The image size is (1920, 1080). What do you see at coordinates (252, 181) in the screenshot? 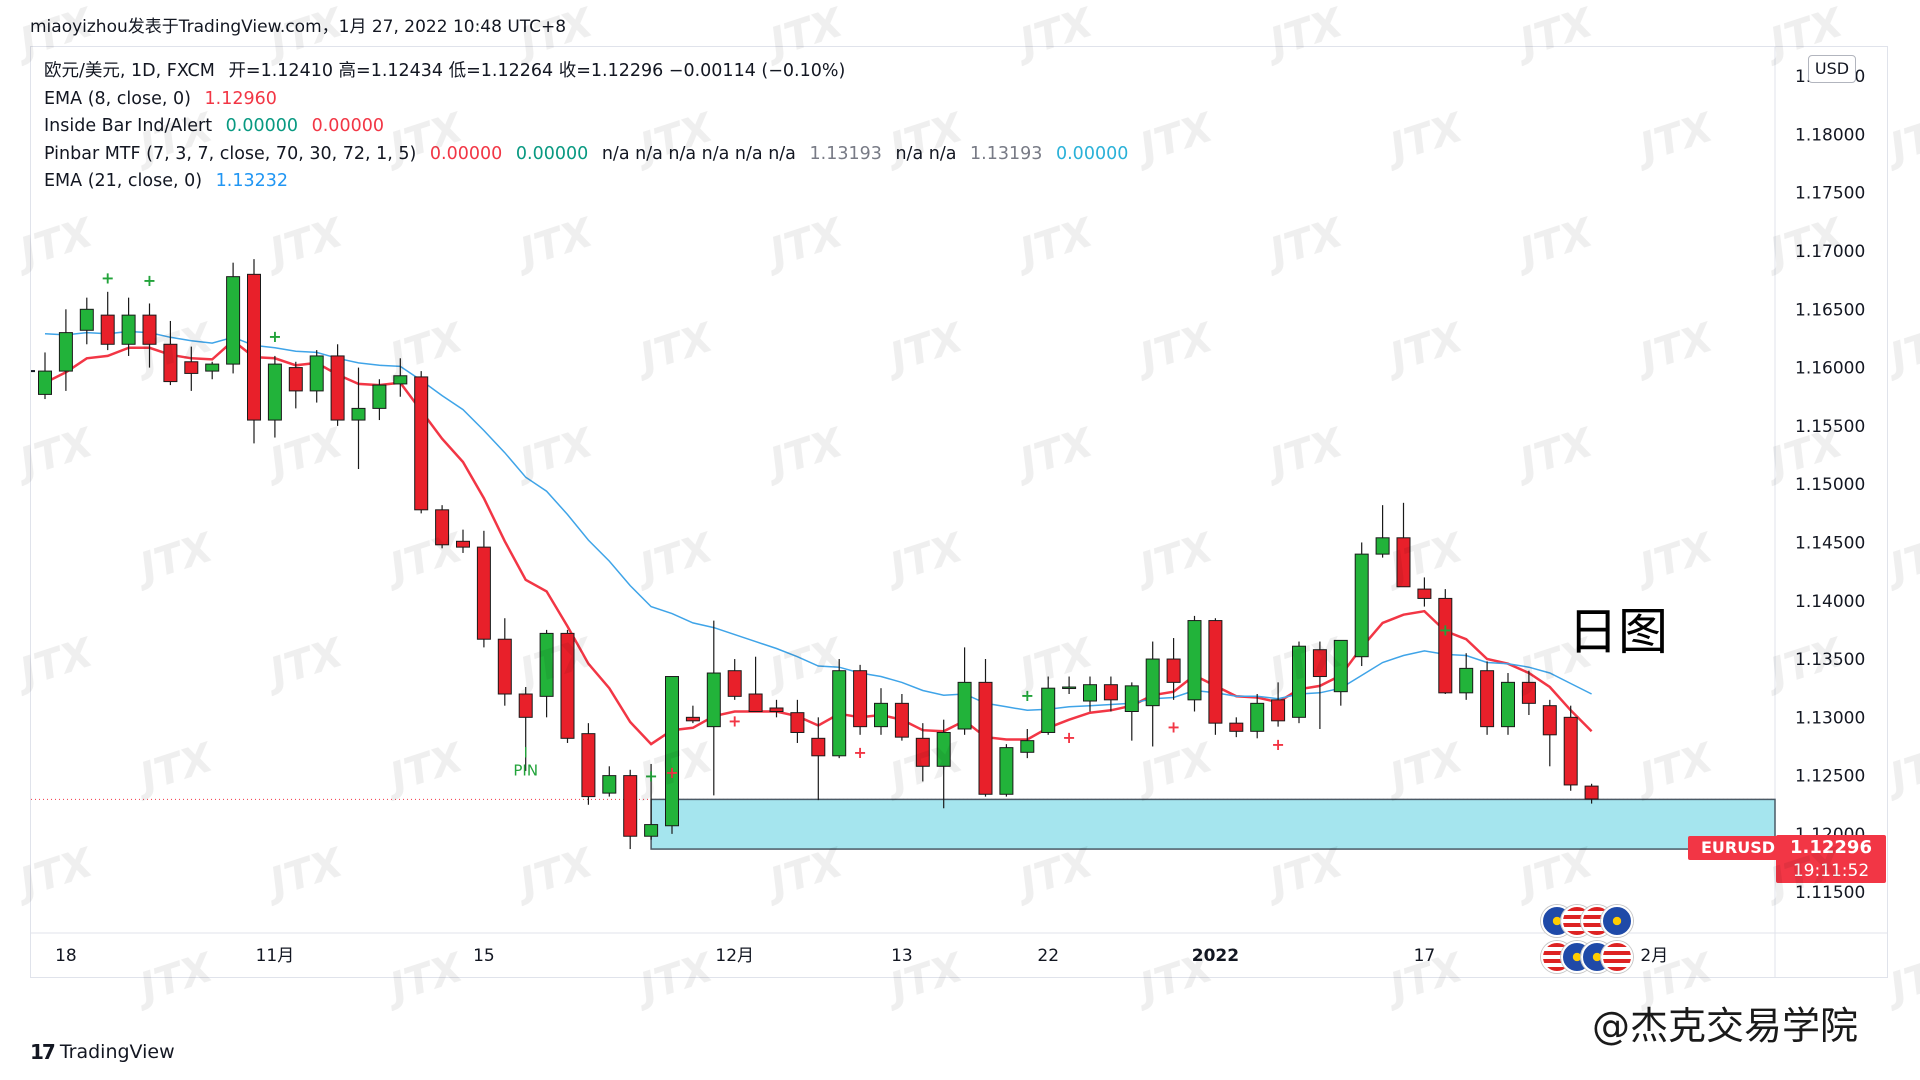
I see `legend-ema21-value: 1.13232` at bounding box center [252, 181].